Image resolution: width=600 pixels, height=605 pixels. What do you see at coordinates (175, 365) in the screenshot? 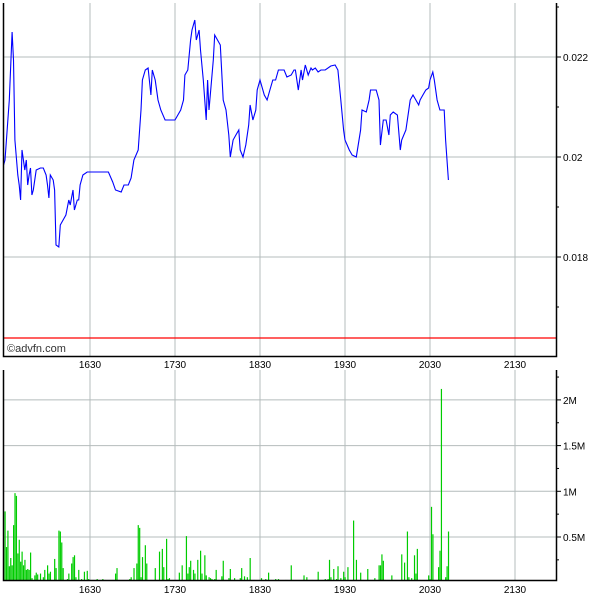
I see `price-x-tick-label: 1730` at bounding box center [175, 365].